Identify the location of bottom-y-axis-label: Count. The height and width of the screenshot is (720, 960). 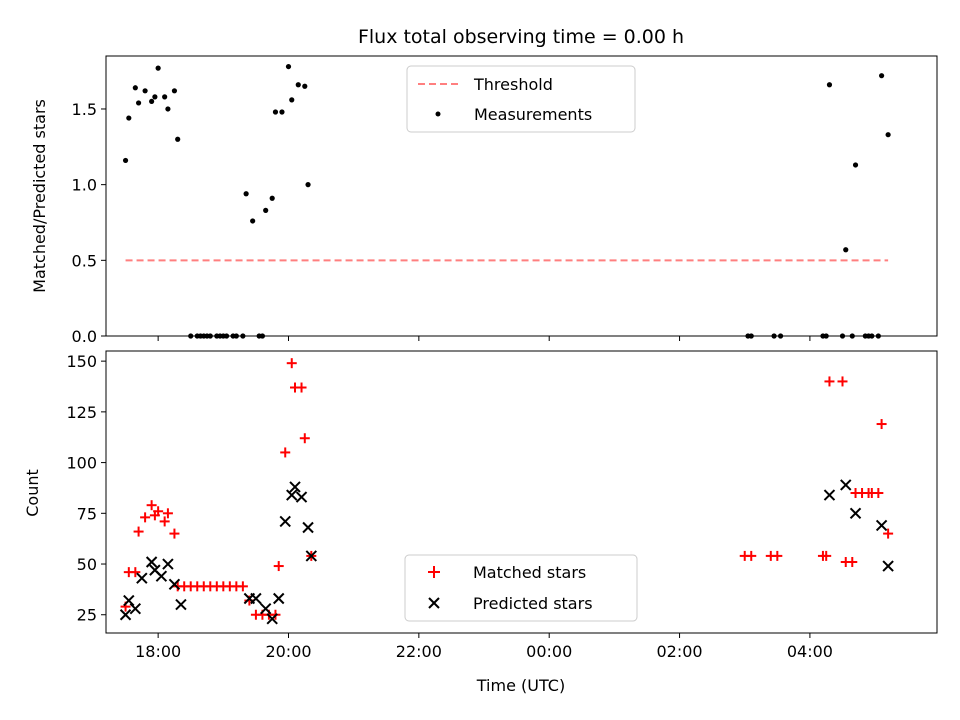
(32, 493).